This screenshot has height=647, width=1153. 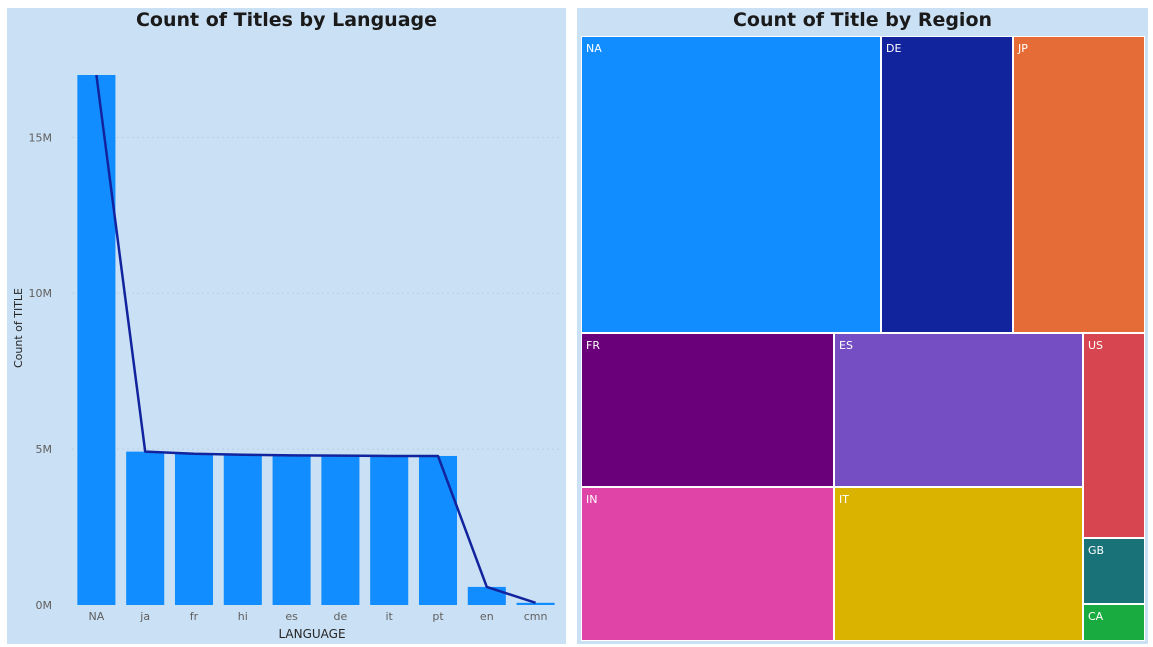 I want to click on y-tick-label: 5M, so click(x=44, y=449).